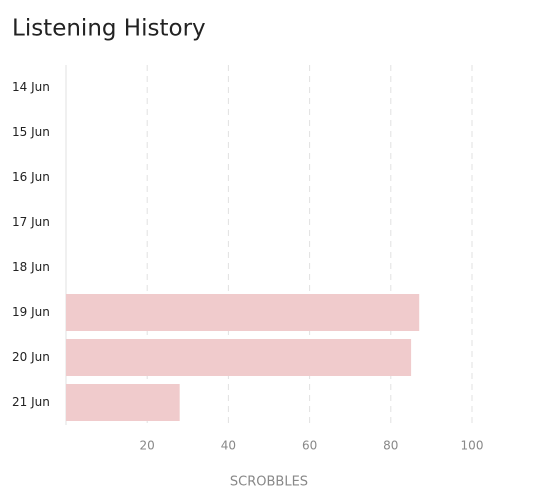 The image size is (539, 499). Describe the element at coordinates (31, 222) in the screenshot. I see `y-tick-label: 17 Jun` at that location.